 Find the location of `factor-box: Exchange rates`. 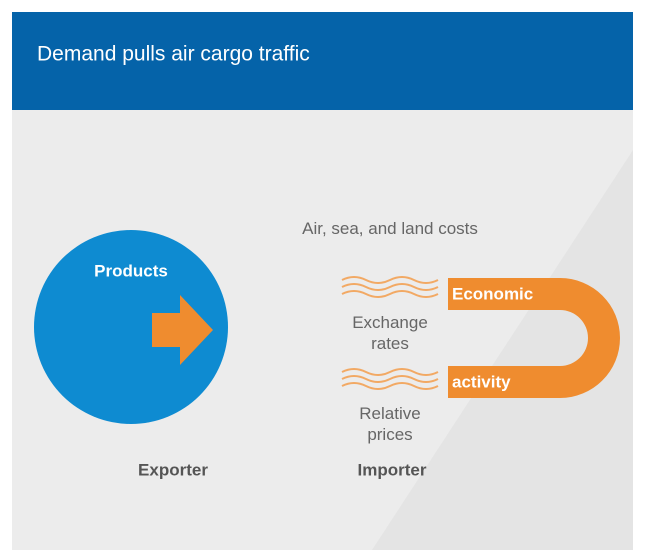

factor-box: Exchange rates is located at coordinates (390, 333).